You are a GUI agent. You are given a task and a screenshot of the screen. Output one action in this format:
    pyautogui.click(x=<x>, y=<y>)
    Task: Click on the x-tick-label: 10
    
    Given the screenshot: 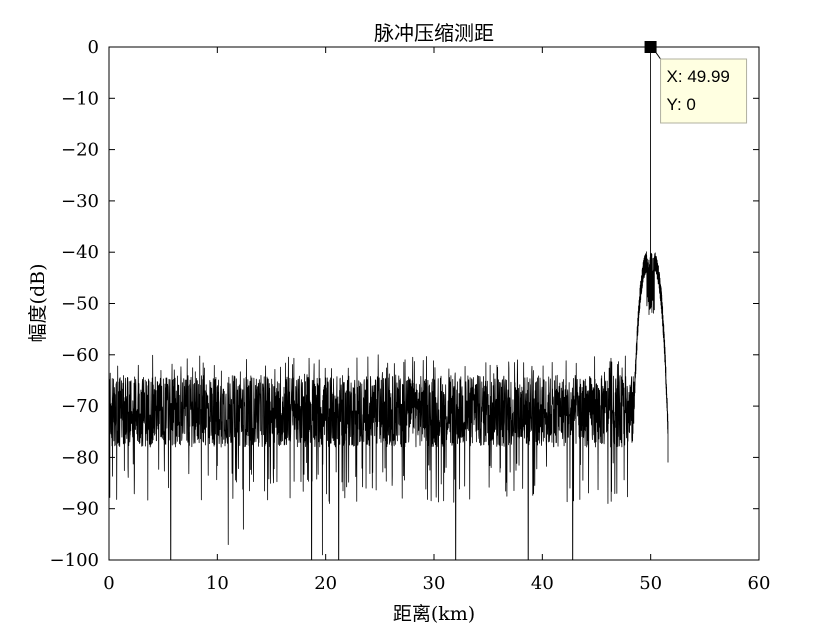 What is the action you would take?
    pyautogui.click(x=217, y=583)
    